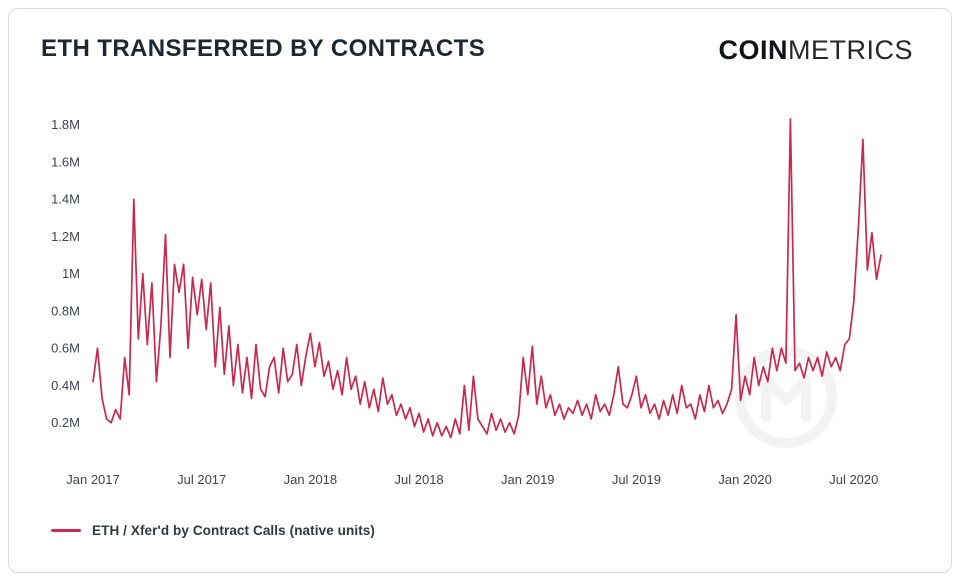  Describe the element at coordinates (66, 530) in the screenshot. I see `legend-line-swatch` at that location.